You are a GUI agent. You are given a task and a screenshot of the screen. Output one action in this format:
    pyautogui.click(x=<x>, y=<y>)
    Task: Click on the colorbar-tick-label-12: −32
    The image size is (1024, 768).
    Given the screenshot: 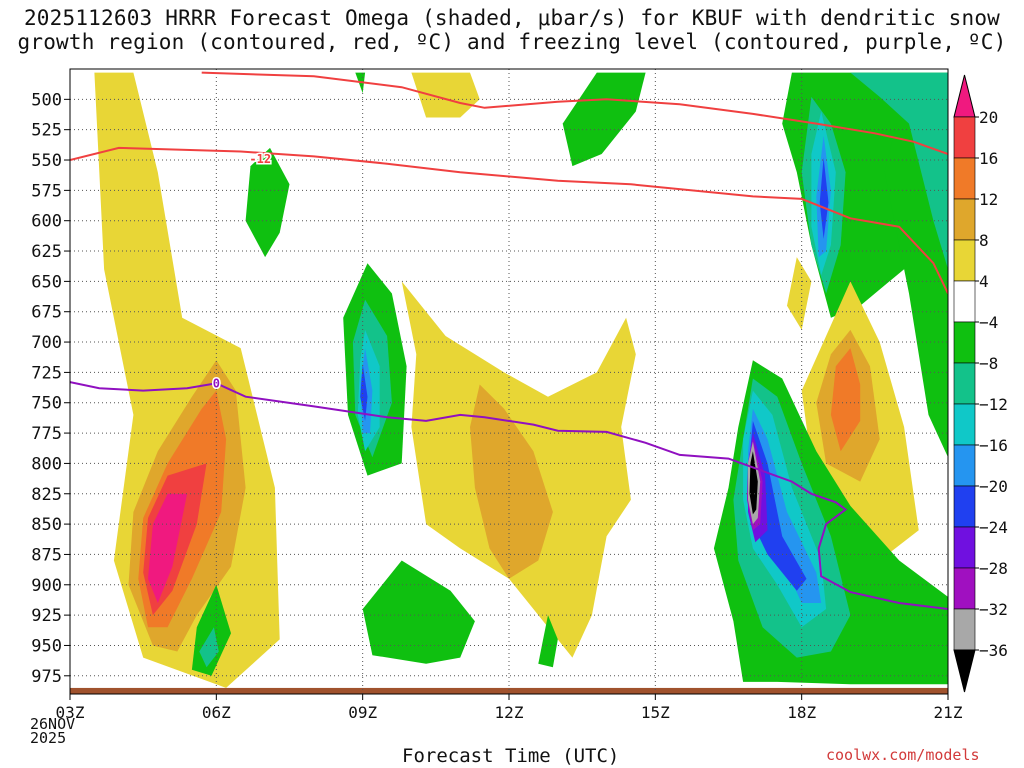 What is the action you would take?
    pyautogui.click(x=993, y=609)
    